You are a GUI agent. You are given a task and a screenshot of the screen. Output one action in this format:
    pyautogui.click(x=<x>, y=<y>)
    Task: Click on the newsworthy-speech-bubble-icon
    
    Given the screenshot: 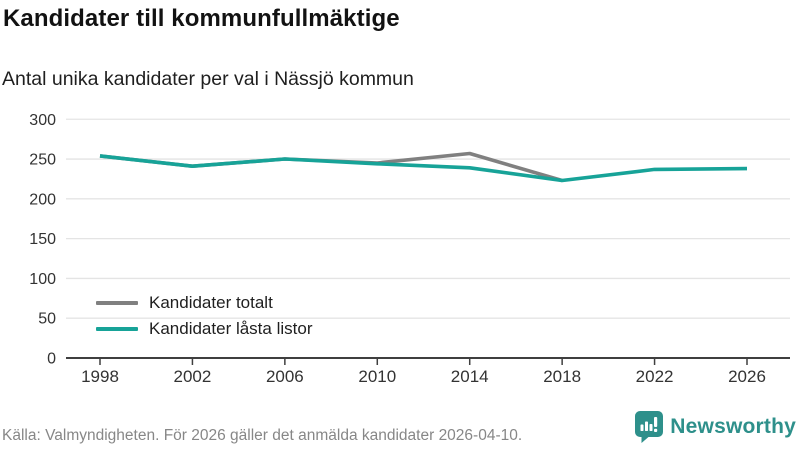 What is the action you would take?
    pyautogui.click(x=649, y=427)
    